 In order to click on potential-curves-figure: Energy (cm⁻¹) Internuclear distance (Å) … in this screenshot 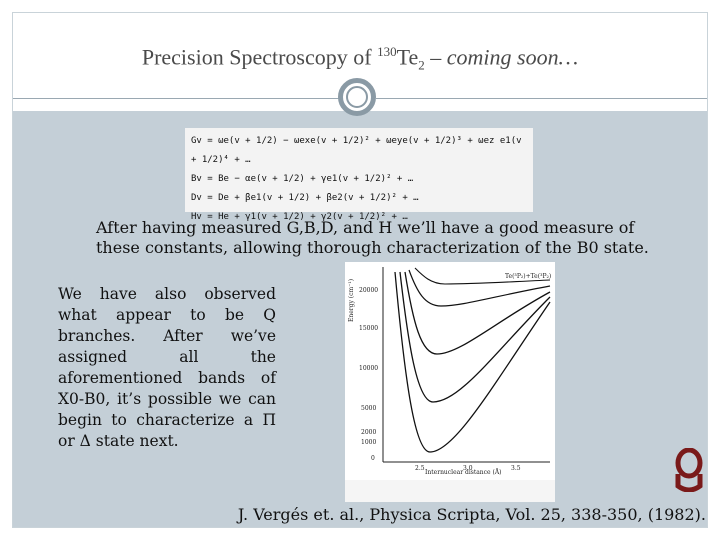, I will do `click(450, 382)`.